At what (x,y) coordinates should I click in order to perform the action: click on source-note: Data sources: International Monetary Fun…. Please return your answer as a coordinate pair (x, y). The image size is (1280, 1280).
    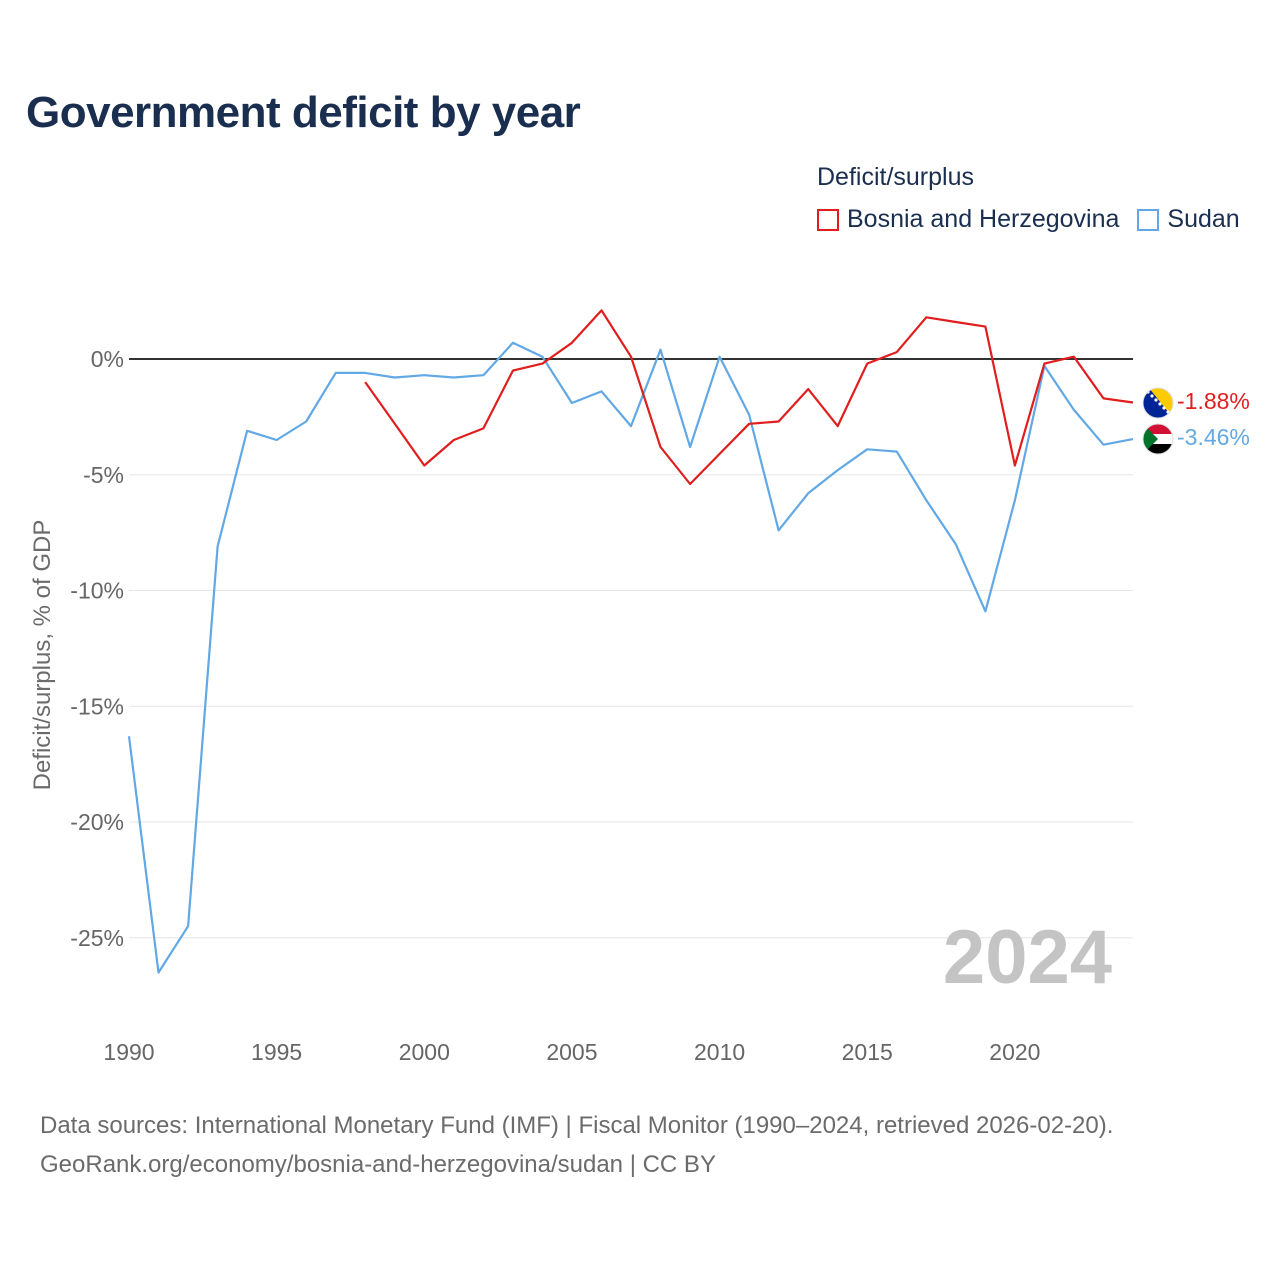
    Looking at the image, I should click on (576, 1145).